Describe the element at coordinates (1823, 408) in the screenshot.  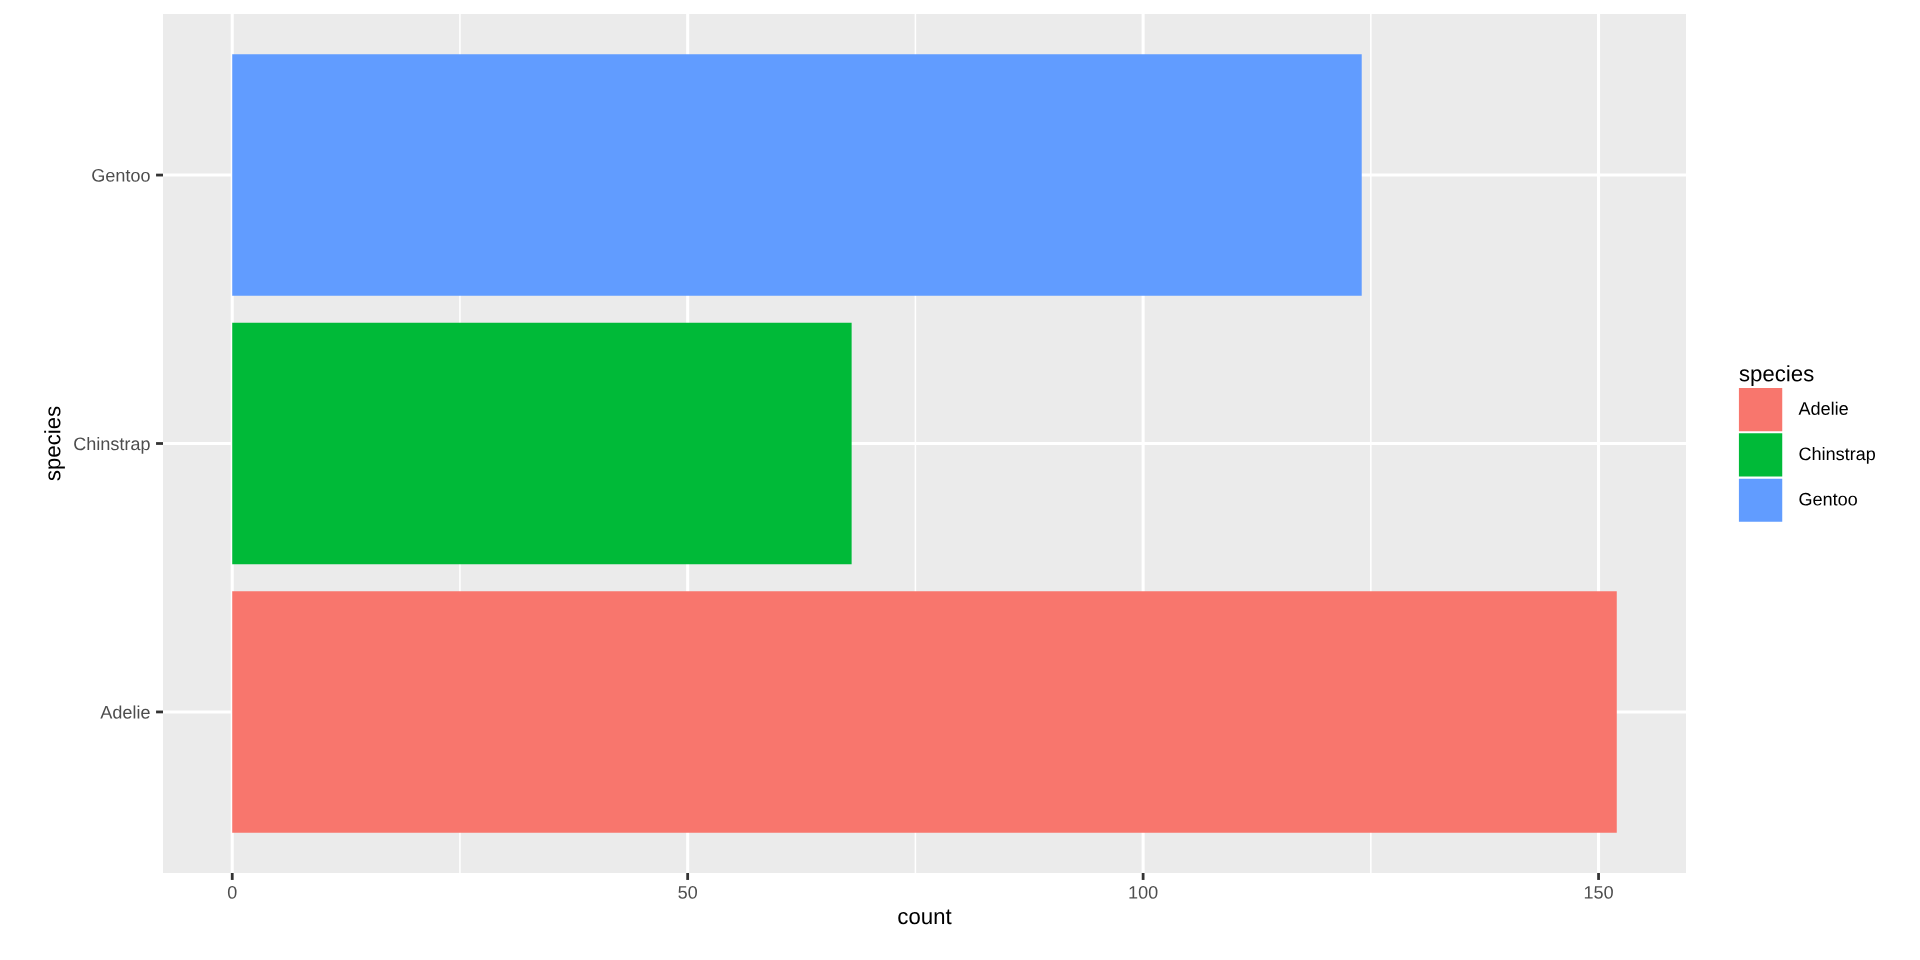
I see `legend-label: Adelie` at that location.